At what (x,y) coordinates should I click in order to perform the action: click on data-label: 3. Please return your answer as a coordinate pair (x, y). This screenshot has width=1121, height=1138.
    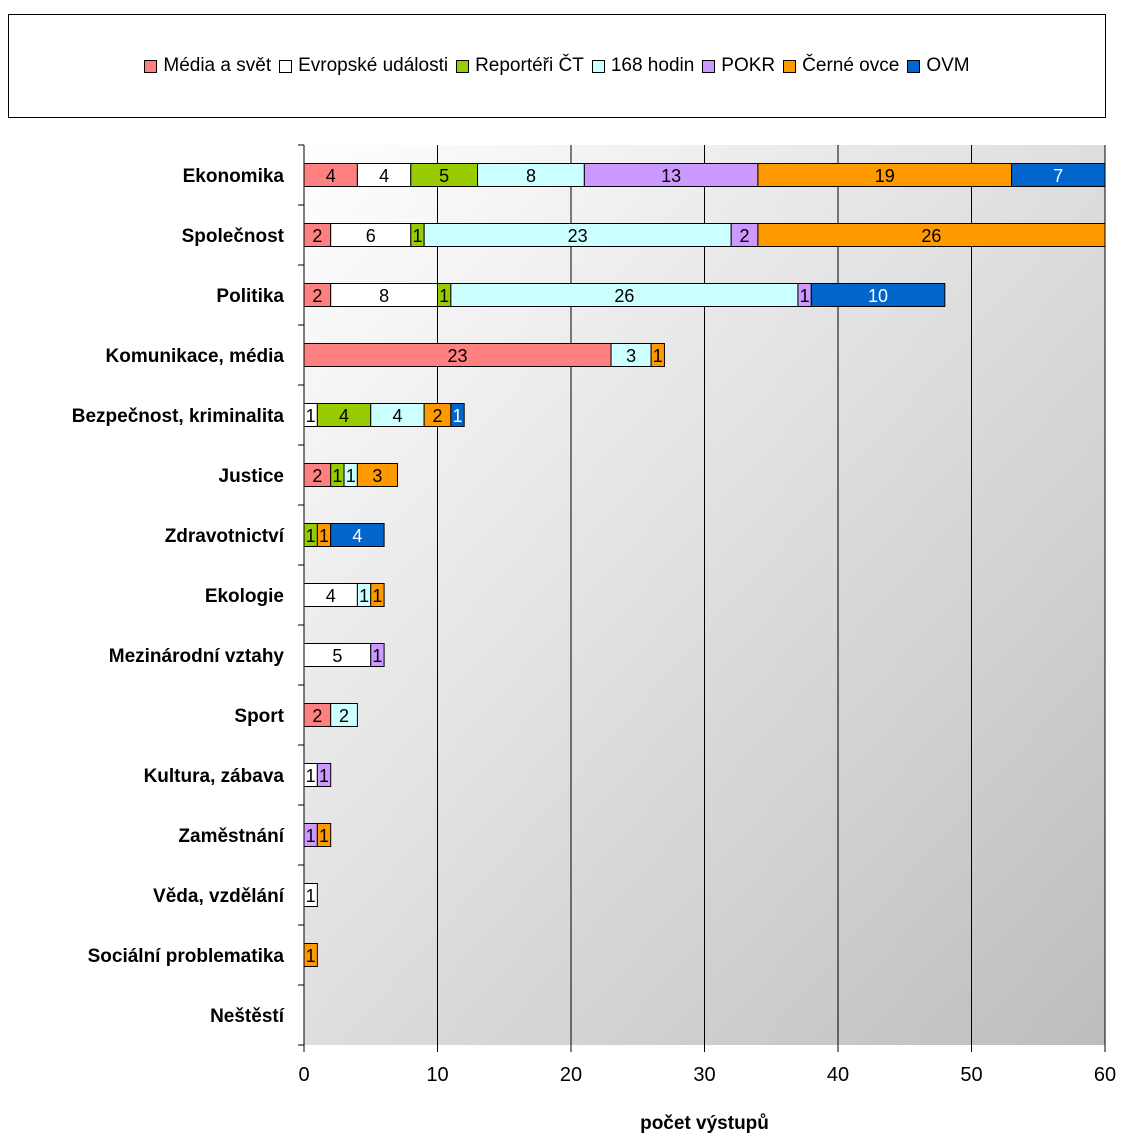
    Looking at the image, I should click on (631, 356).